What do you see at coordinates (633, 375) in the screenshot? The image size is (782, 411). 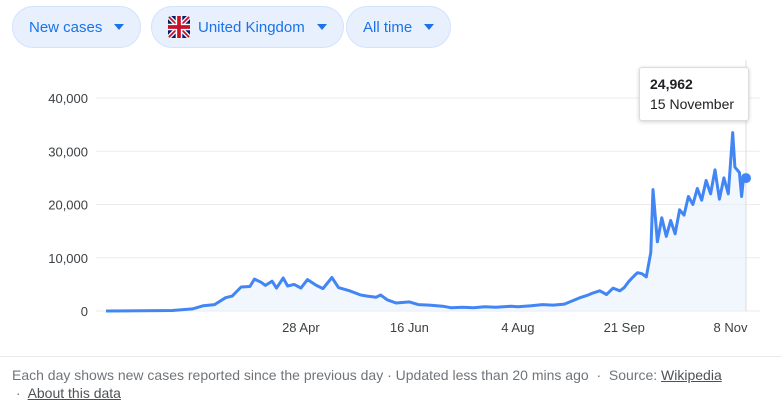 I see `source-label: Source:` at bounding box center [633, 375].